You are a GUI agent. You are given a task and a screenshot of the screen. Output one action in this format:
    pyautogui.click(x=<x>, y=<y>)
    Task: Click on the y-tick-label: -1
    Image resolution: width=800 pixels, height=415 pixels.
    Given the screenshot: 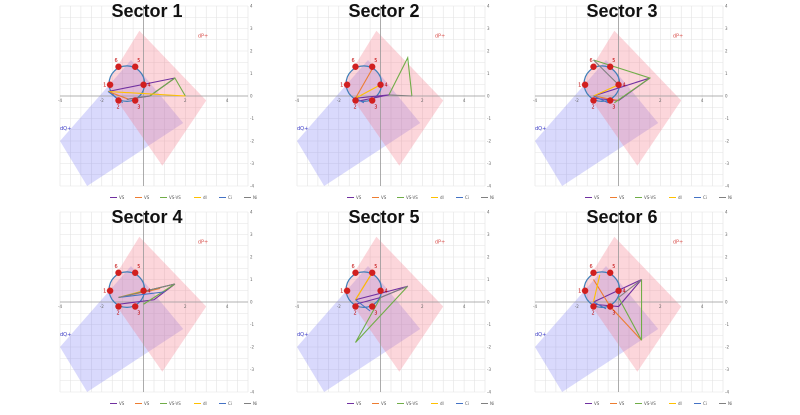 What is the action you would take?
    pyautogui.click(x=489, y=324)
    